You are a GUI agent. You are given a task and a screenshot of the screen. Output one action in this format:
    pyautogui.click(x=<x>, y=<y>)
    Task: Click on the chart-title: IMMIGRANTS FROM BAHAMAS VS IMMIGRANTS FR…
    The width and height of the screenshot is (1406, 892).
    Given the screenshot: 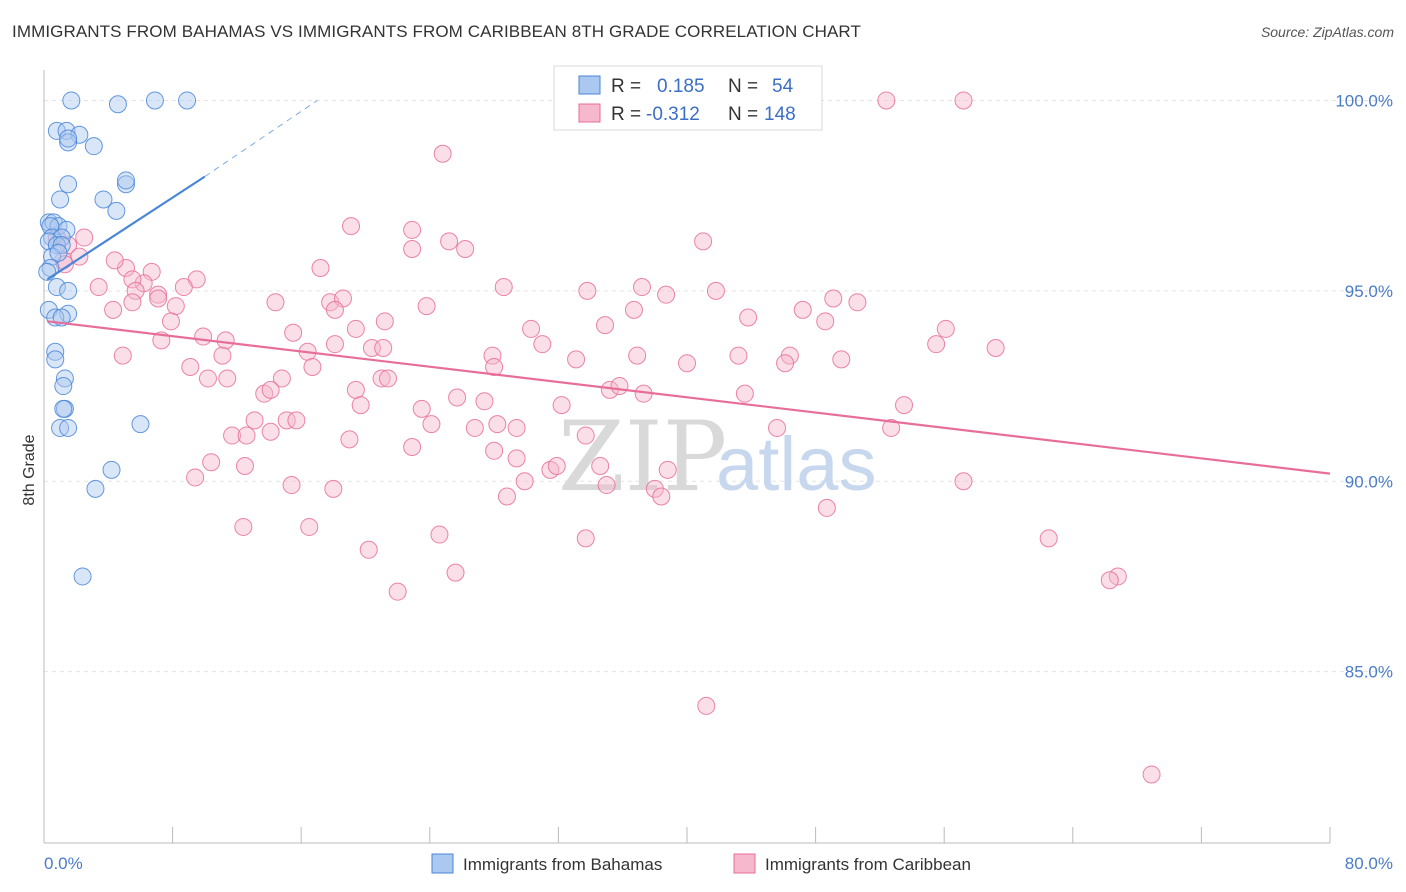 What is the action you would take?
    pyautogui.click(x=436, y=31)
    